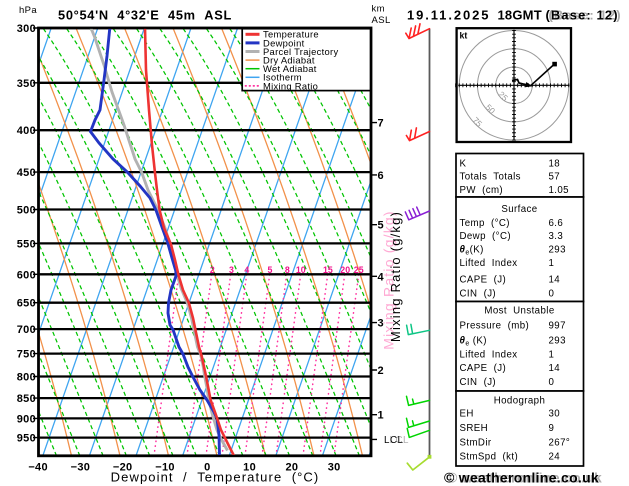  Describe the element at coordinates (26, 29) in the screenshot. I see `svg-text: 300` at that location.